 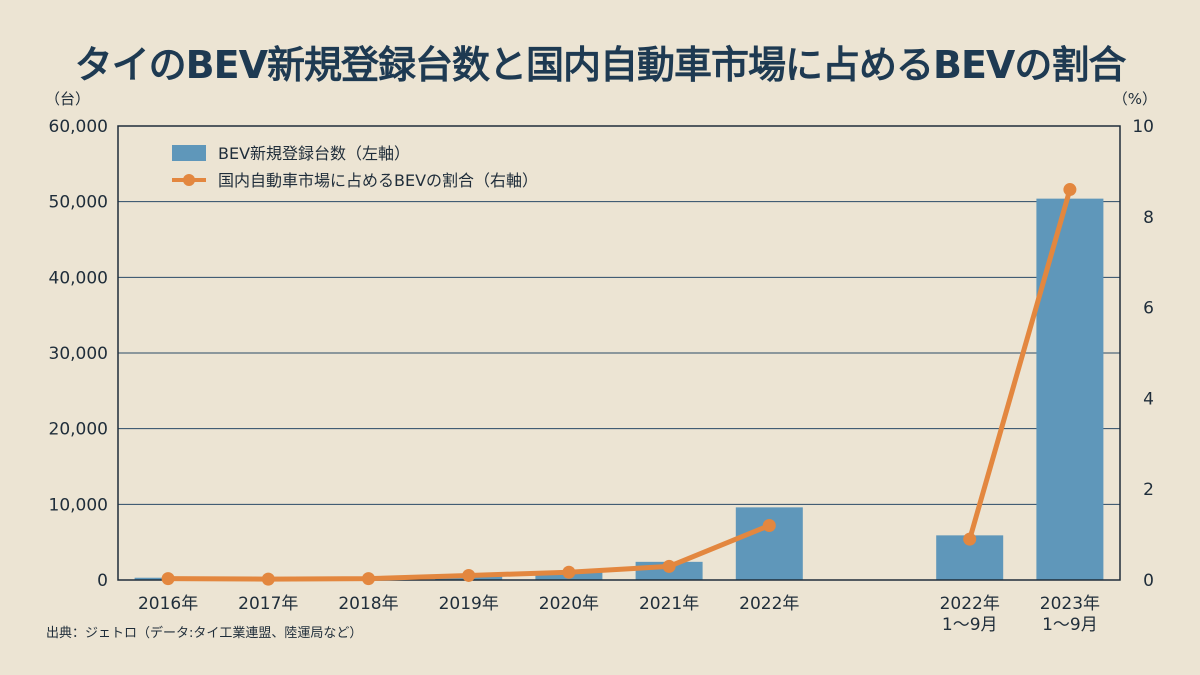 What do you see at coordinates (600, 65) in the screenshot?
I see `chart-title: タイのBEV新規登録台数と国内自動車市場に占めるBEVの割合` at bounding box center [600, 65].